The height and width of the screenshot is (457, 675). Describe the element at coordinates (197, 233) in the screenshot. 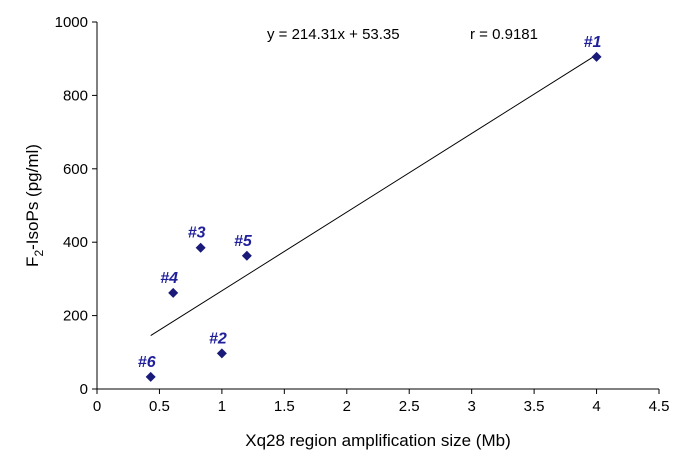

I see `data-point-label: #3` at that location.